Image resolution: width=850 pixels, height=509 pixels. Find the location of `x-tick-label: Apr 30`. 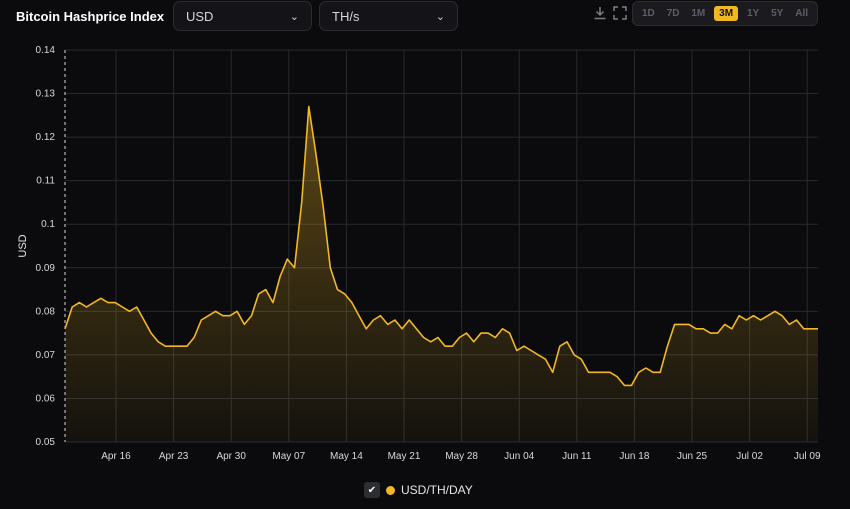

x-tick-label: Apr 30 is located at coordinates (231, 456).